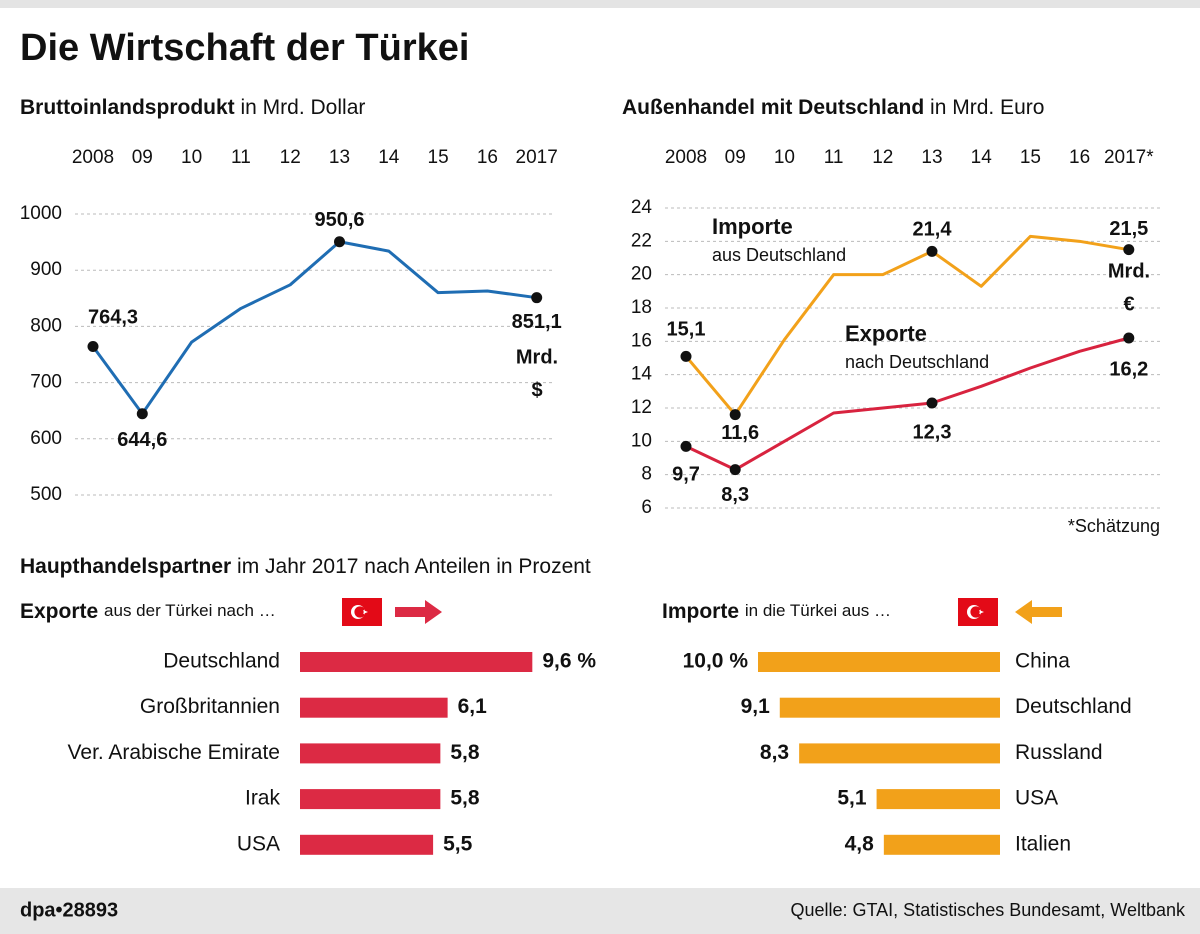  What do you see at coordinates (686, 330) in the screenshot?
I see `value-label: 15,1` at bounding box center [686, 330].